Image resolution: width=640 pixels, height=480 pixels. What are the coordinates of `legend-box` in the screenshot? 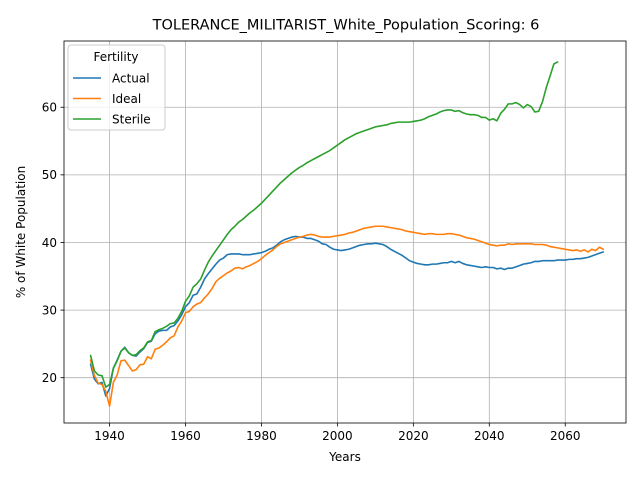 It's located at (116, 87).